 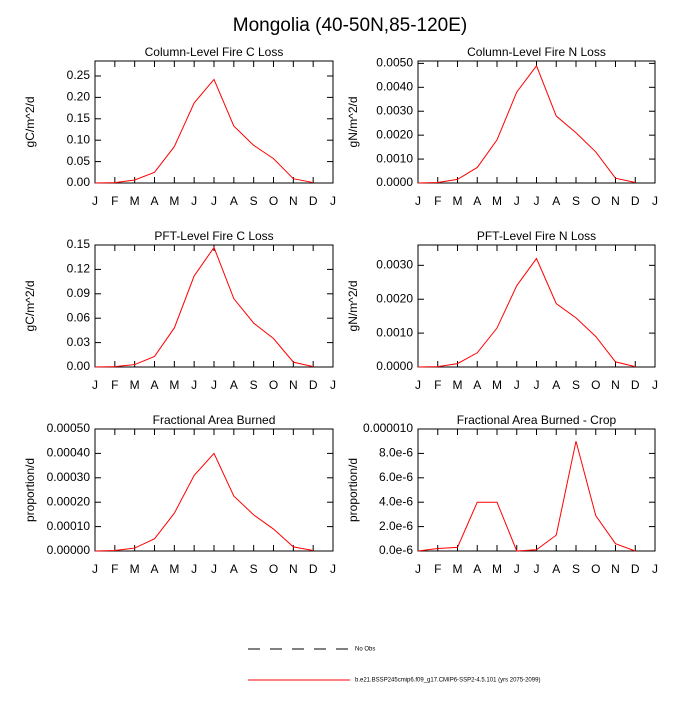 What do you see at coordinates (214, 52) in the screenshot?
I see `panel-title: Column-Level Fire C Loss` at bounding box center [214, 52].